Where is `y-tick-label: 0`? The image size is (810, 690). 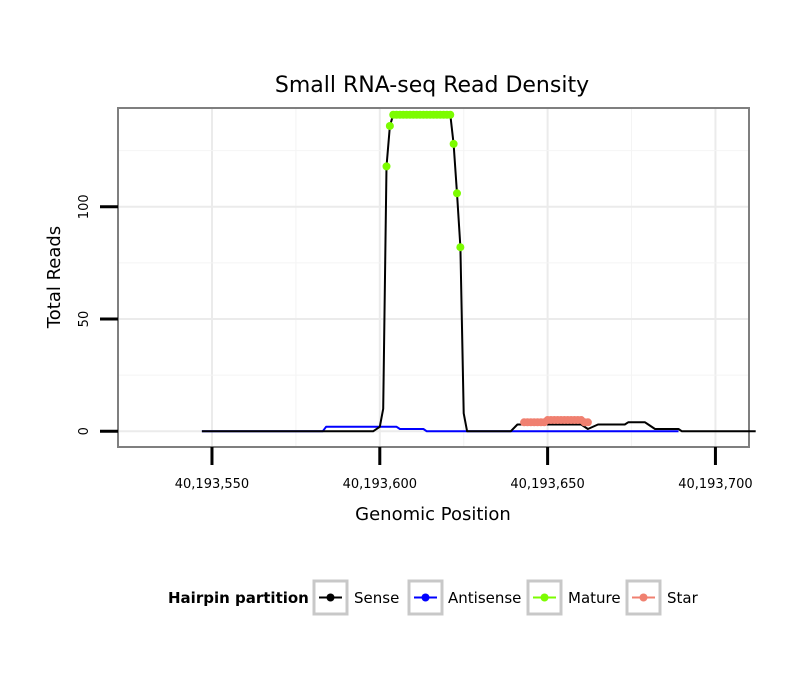 y-tick-label: 0 is located at coordinates (84, 431).